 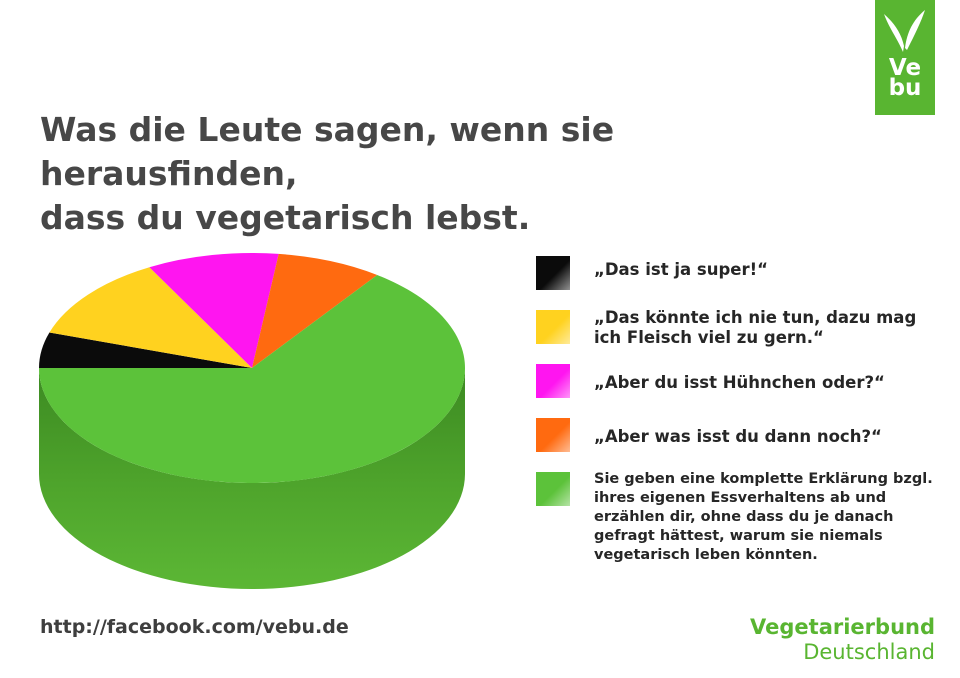 I want to click on pie-side-surface, so click(x=252, y=478).